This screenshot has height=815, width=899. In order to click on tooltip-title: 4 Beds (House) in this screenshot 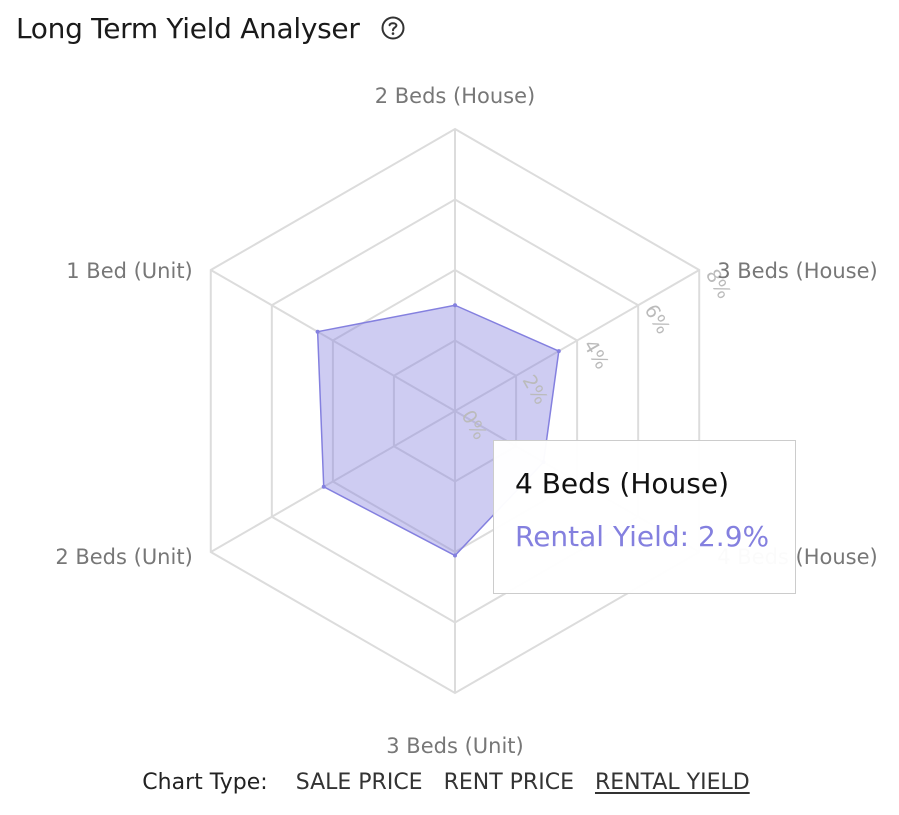, I will do `click(622, 483)`.